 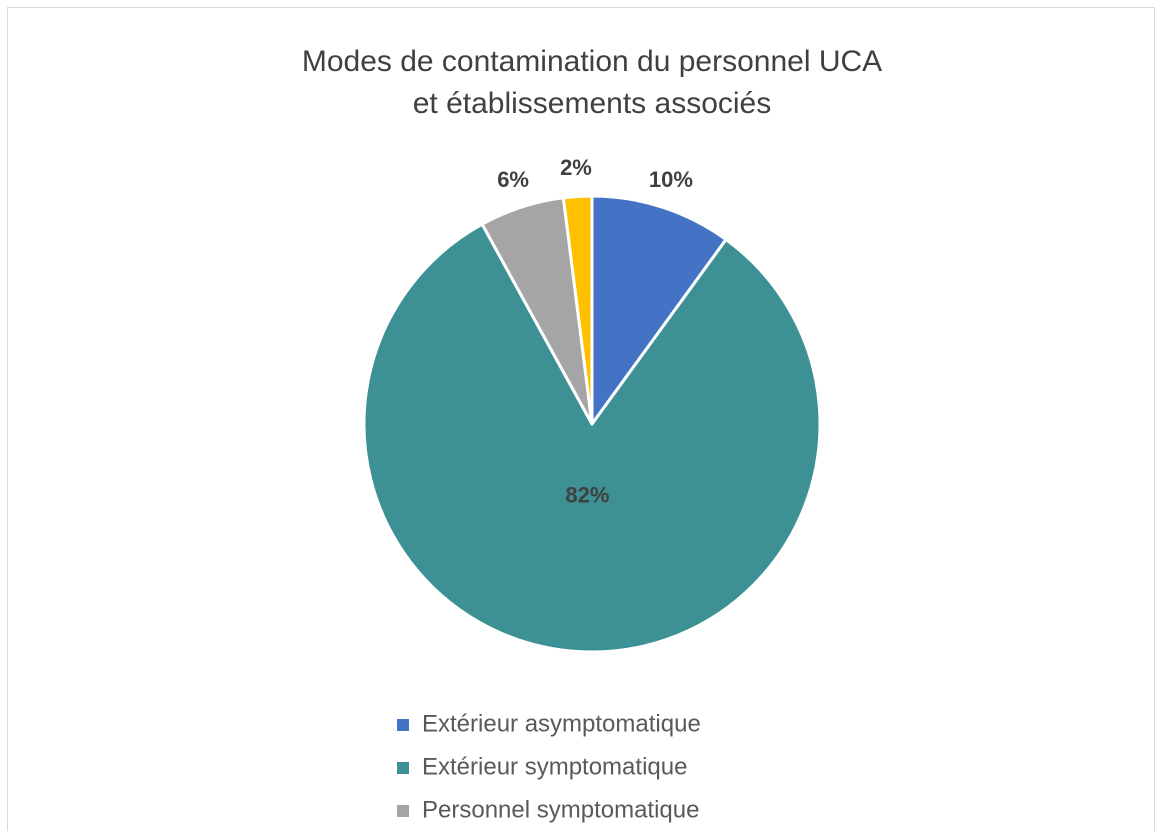 I want to click on legend-label: Extérieur asymptomatique, so click(x=561, y=723).